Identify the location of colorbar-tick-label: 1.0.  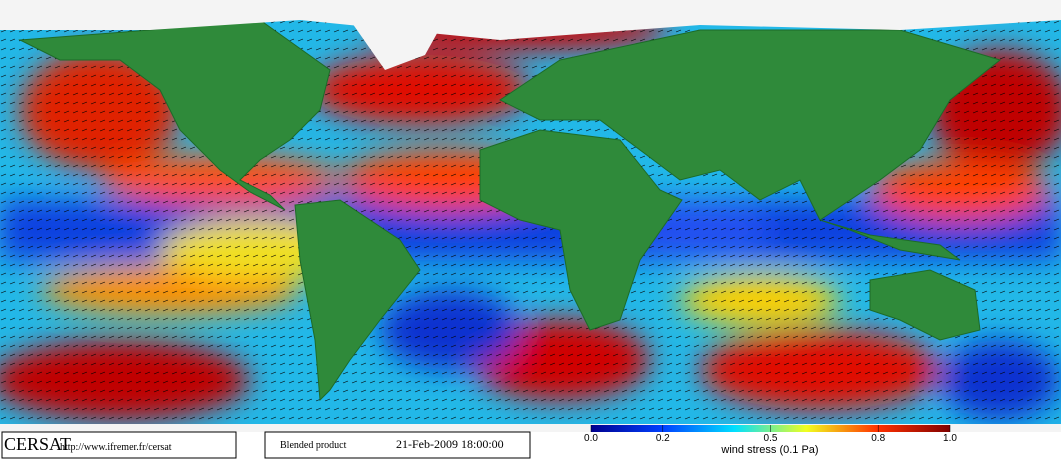
(950, 438).